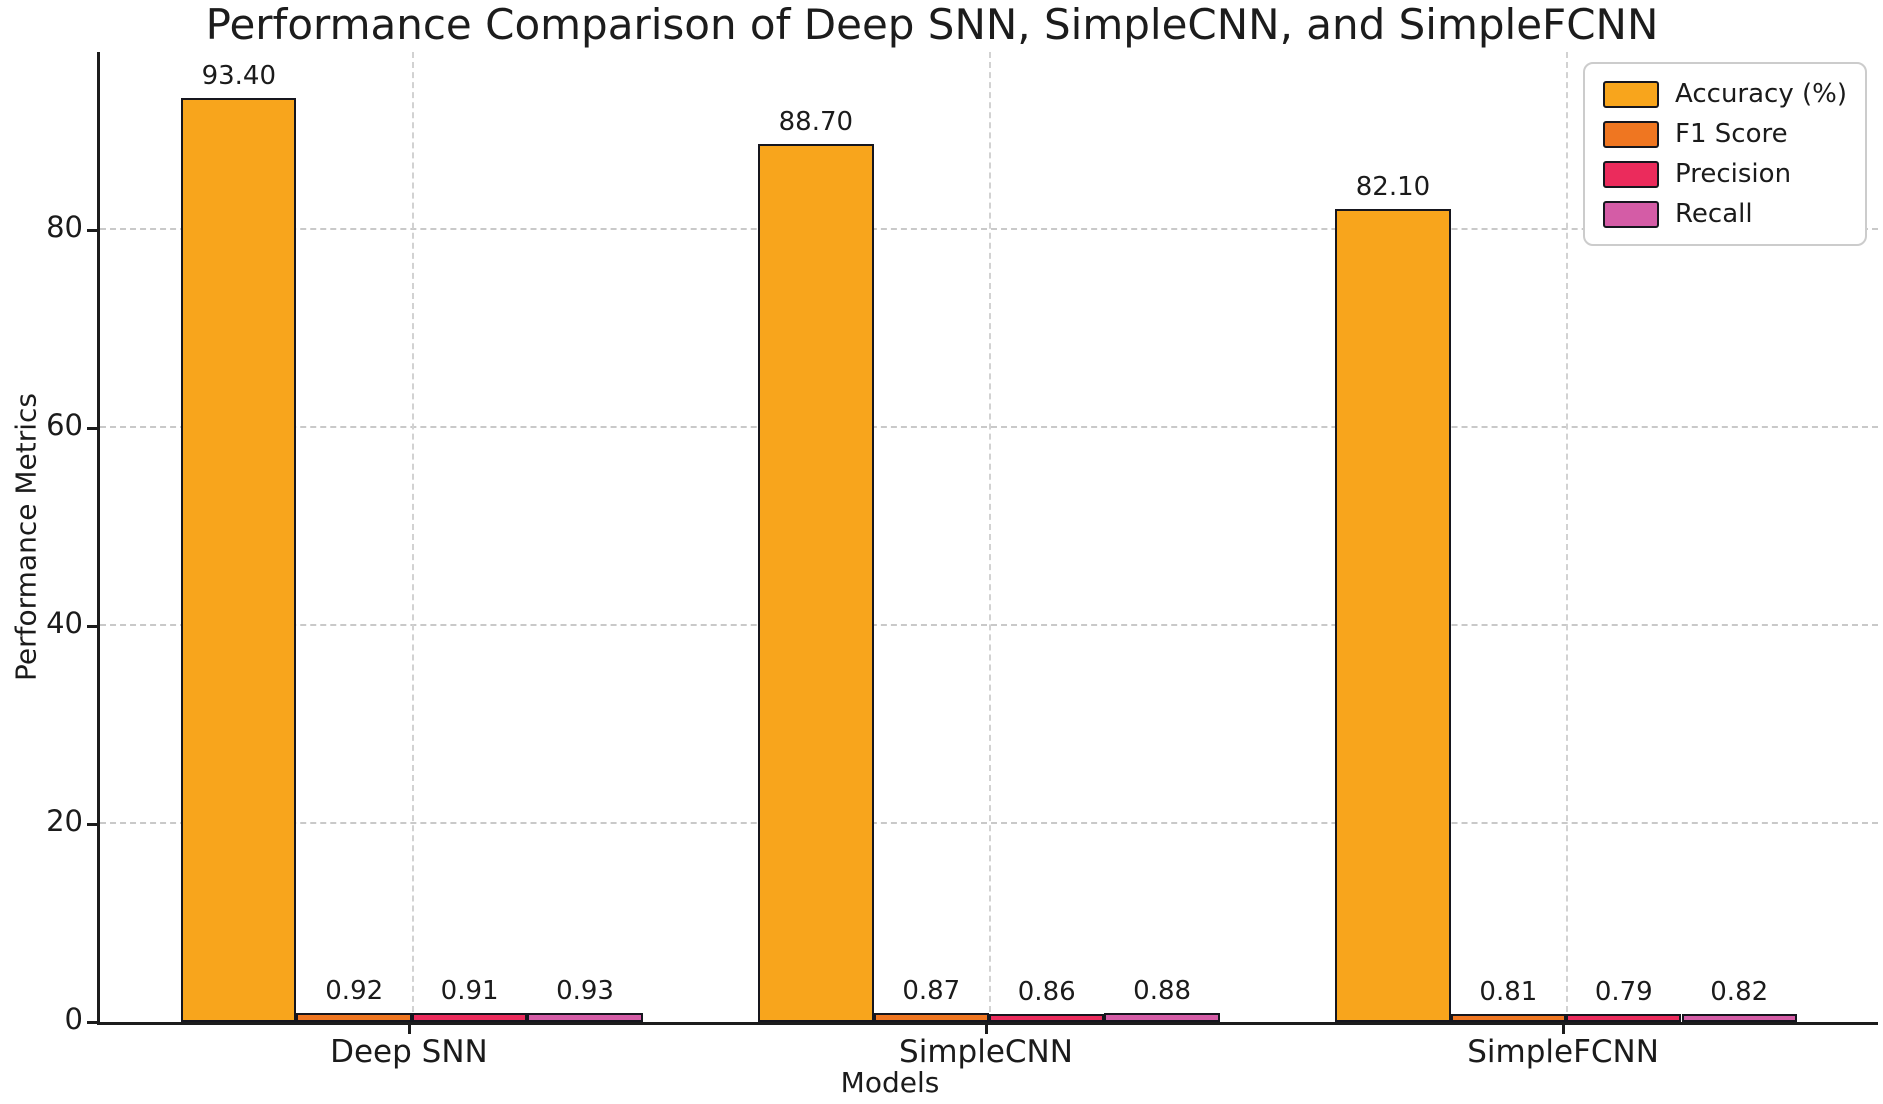  Describe the element at coordinates (73, 1019) in the screenshot. I see `y-tick-label: 0` at that location.